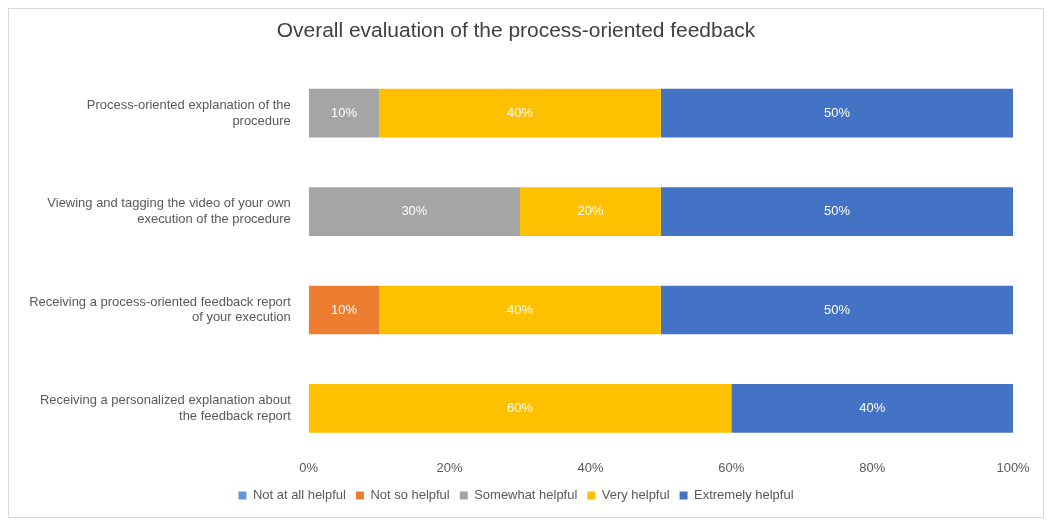 This screenshot has height=530, width=1056. Describe the element at coordinates (169, 210) in the screenshot. I see `y-tick-label: Viewing and tagging the video of your own execution of the procedure` at that location.